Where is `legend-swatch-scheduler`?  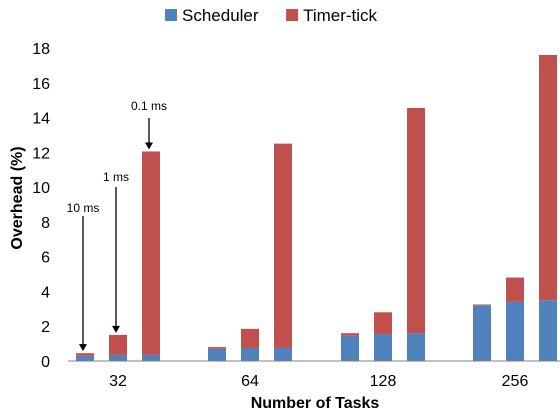
legend-swatch-scheduler is located at coordinates (171, 15).